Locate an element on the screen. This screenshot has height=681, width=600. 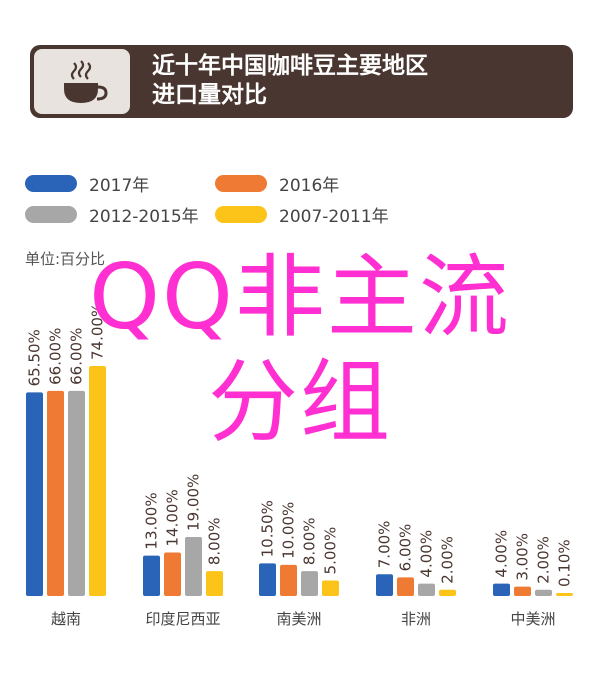
legend-label: 2017年 is located at coordinates (119, 186).